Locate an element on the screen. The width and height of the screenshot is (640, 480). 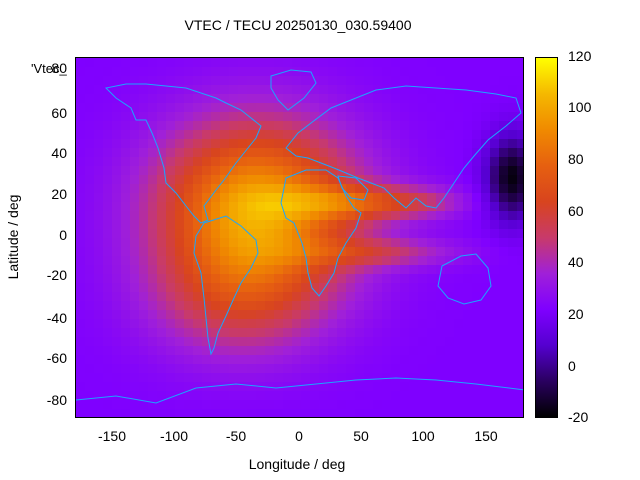
x-tick-label: -50 is located at coordinates (236, 436).